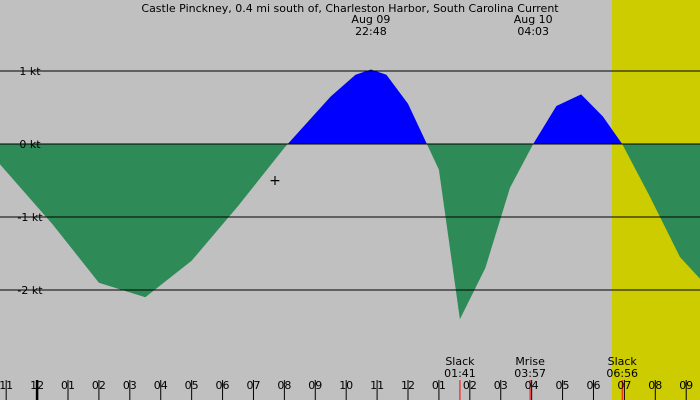 The image size is (700, 400). Describe the element at coordinates (533, 19) in the screenshot. I see `extreme-date-label: Aug 10` at that location.